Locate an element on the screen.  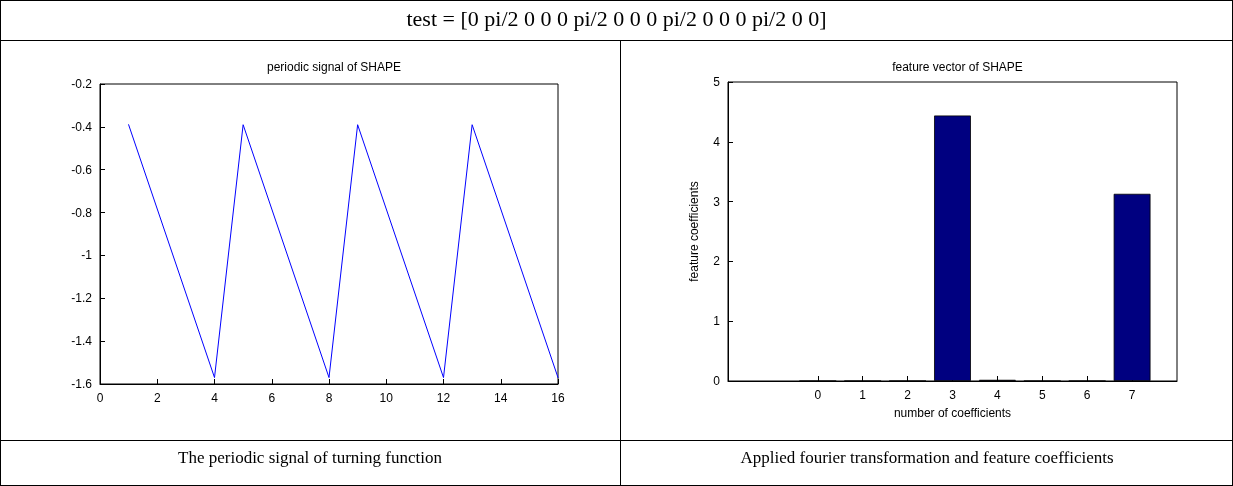
y-axis-title: feature coefficients is located at coordinates (694, 231).